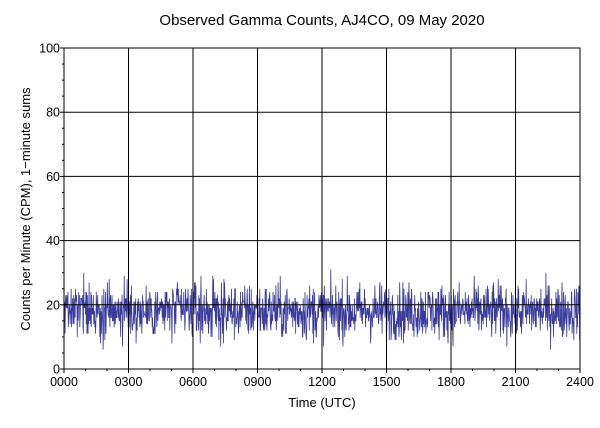 The height and width of the screenshot is (428, 600). What do you see at coordinates (53, 113) in the screenshot?
I see `y-tick-label: 80` at bounding box center [53, 113].